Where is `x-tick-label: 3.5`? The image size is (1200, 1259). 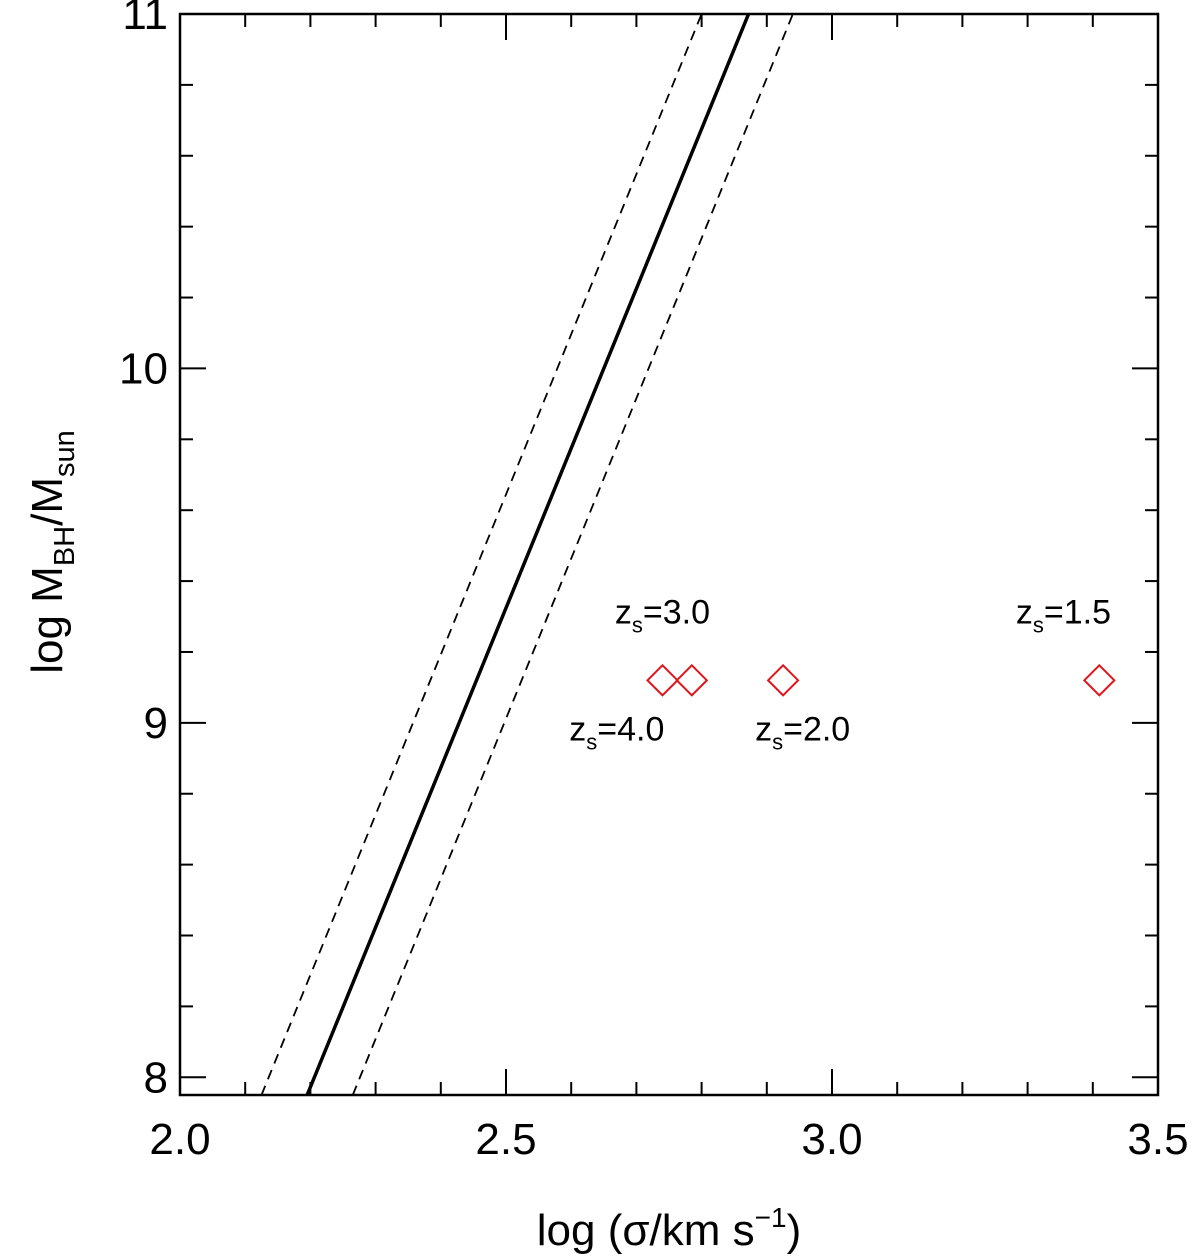 x-tick-label: 3.5 is located at coordinates (1157, 1139).